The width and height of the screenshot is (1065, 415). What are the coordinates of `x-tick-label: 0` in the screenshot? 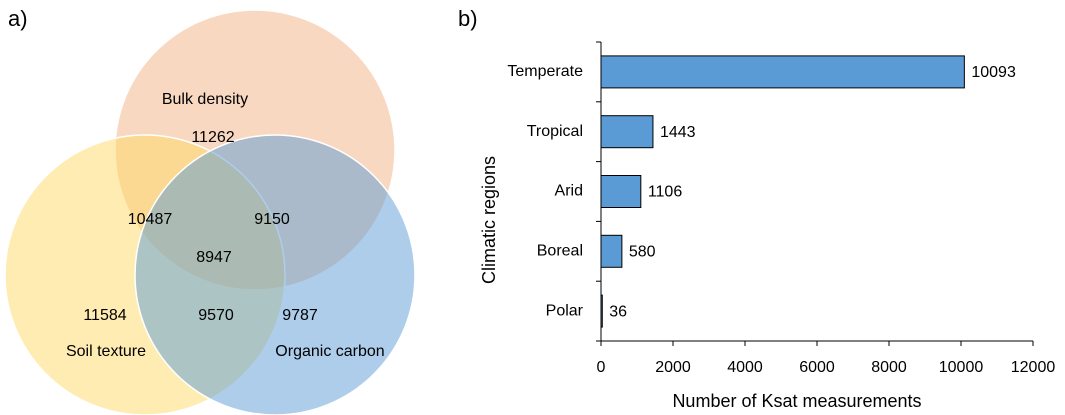 It's located at (601, 367).